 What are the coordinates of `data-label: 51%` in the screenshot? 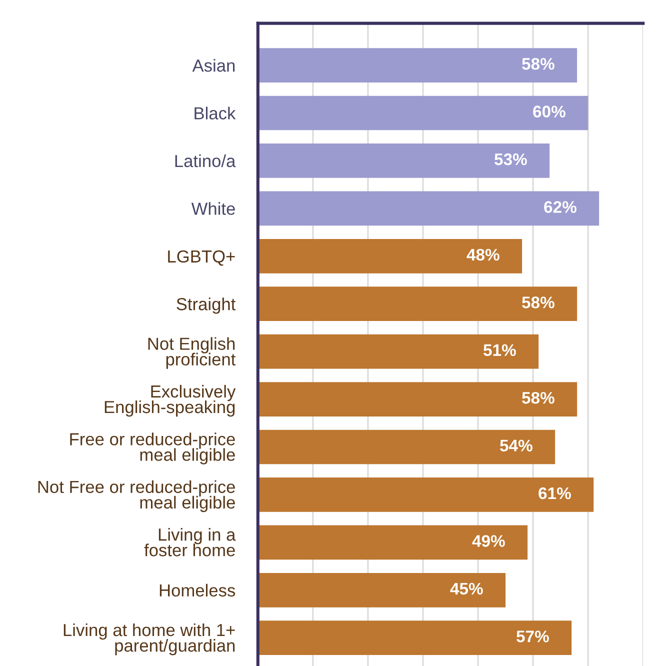 It's located at (500, 350).